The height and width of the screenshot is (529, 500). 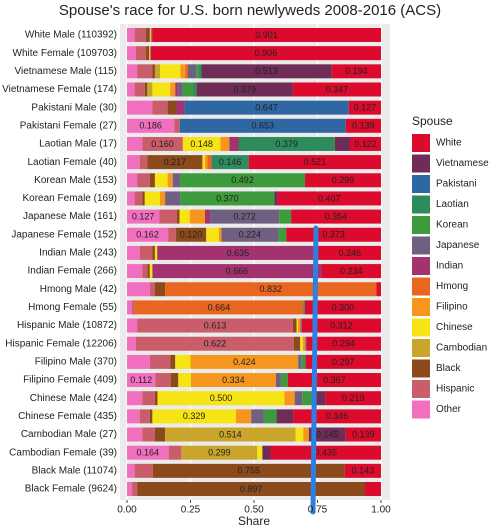 What do you see at coordinates (456, 184) in the screenshot?
I see `legend-label: Pakistani` at bounding box center [456, 184].